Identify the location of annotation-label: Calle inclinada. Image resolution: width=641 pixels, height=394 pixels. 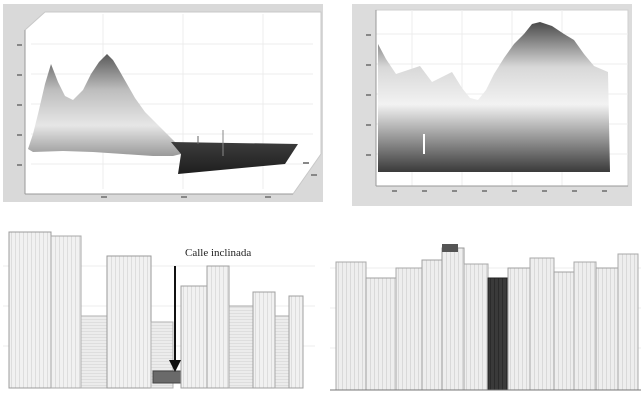
(218, 253).